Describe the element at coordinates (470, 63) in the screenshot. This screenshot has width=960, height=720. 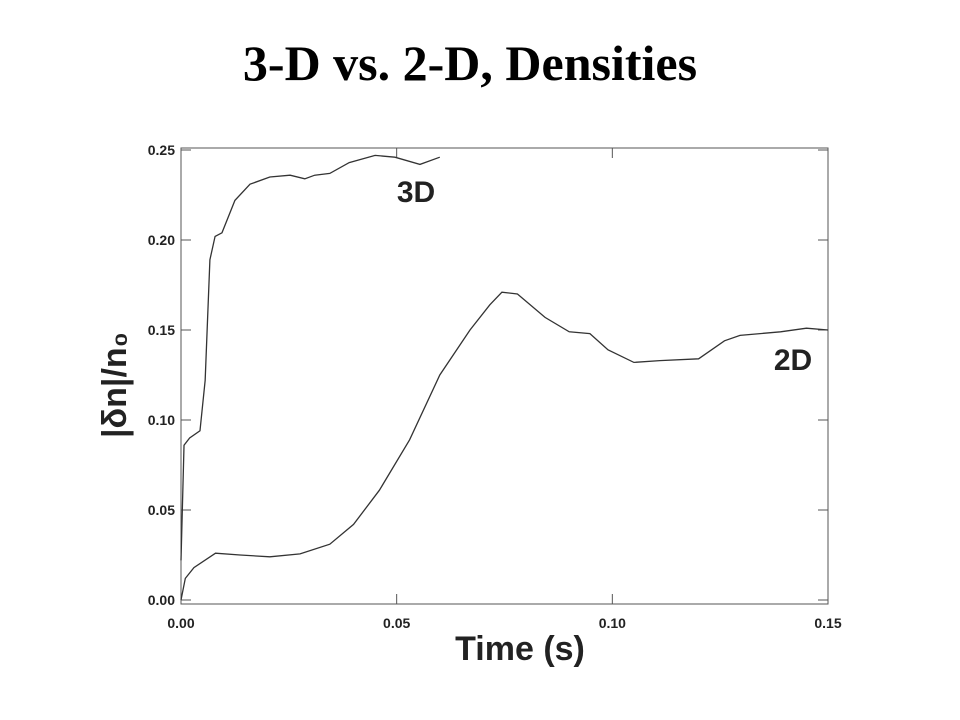
I see `chart-title: 3-D vs. 2-D, Densities` at that location.